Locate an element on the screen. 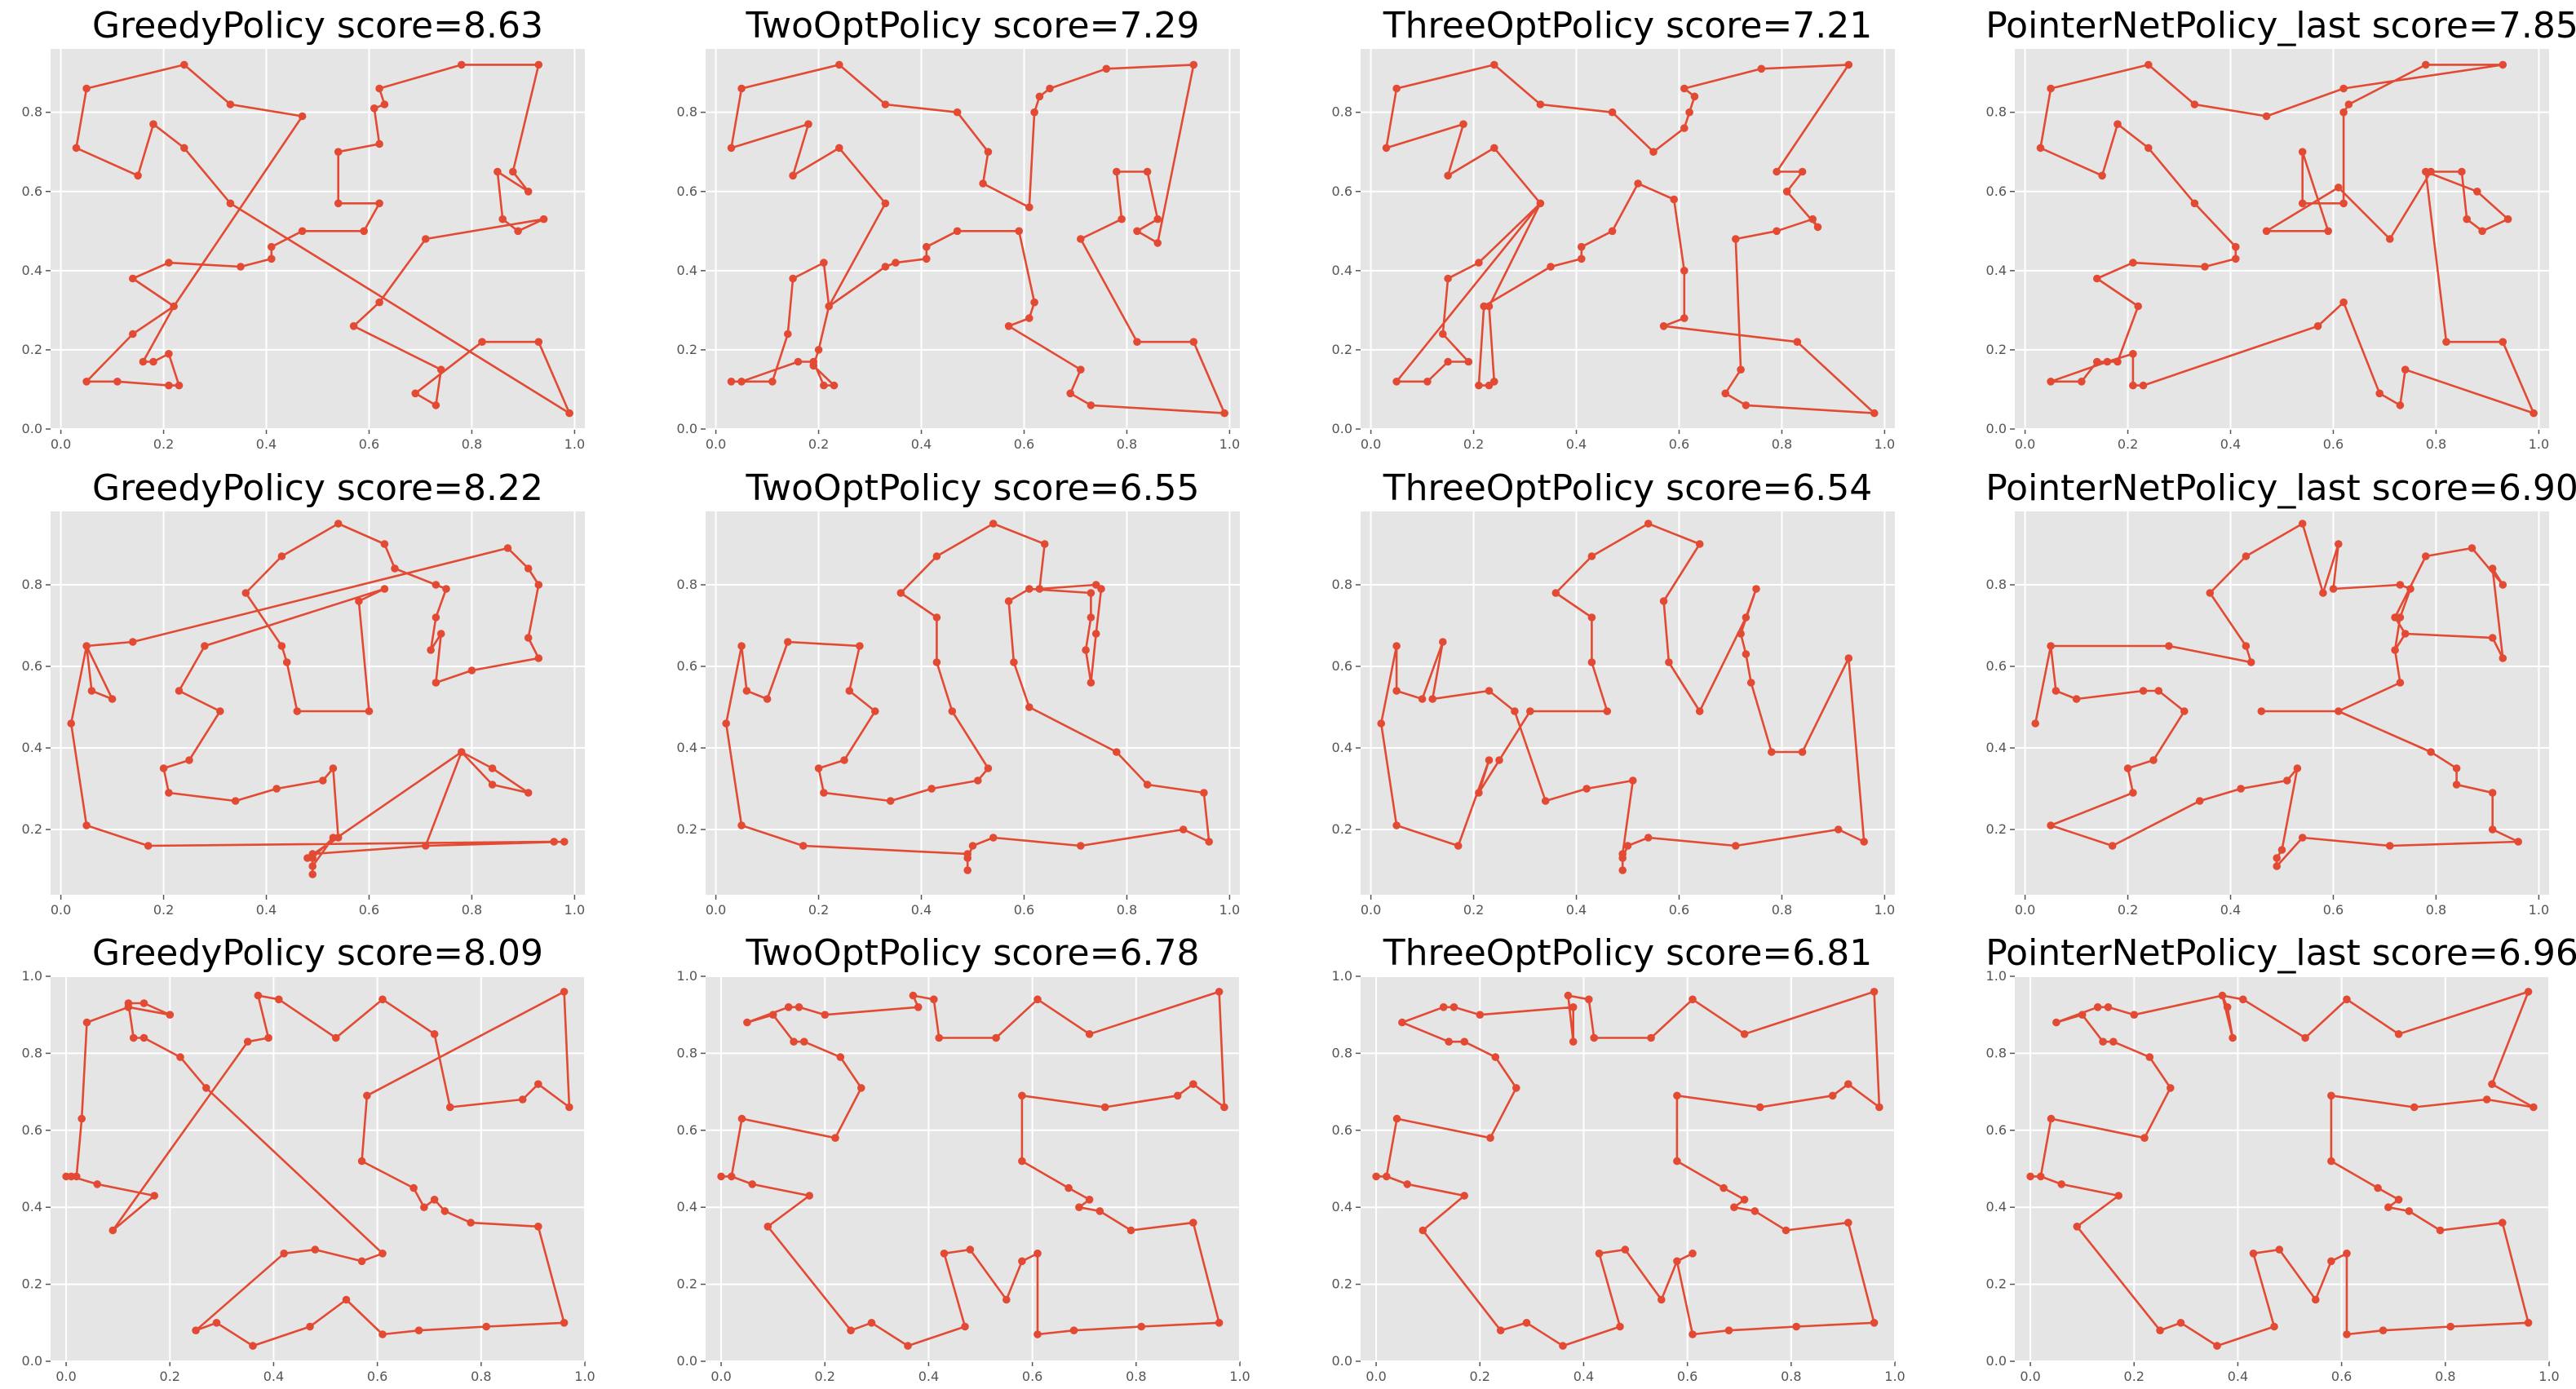 Image resolution: width=2576 pixels, height=1389 pixels. y-tick-label: 0.8 is located at coordinates (1996, 584).